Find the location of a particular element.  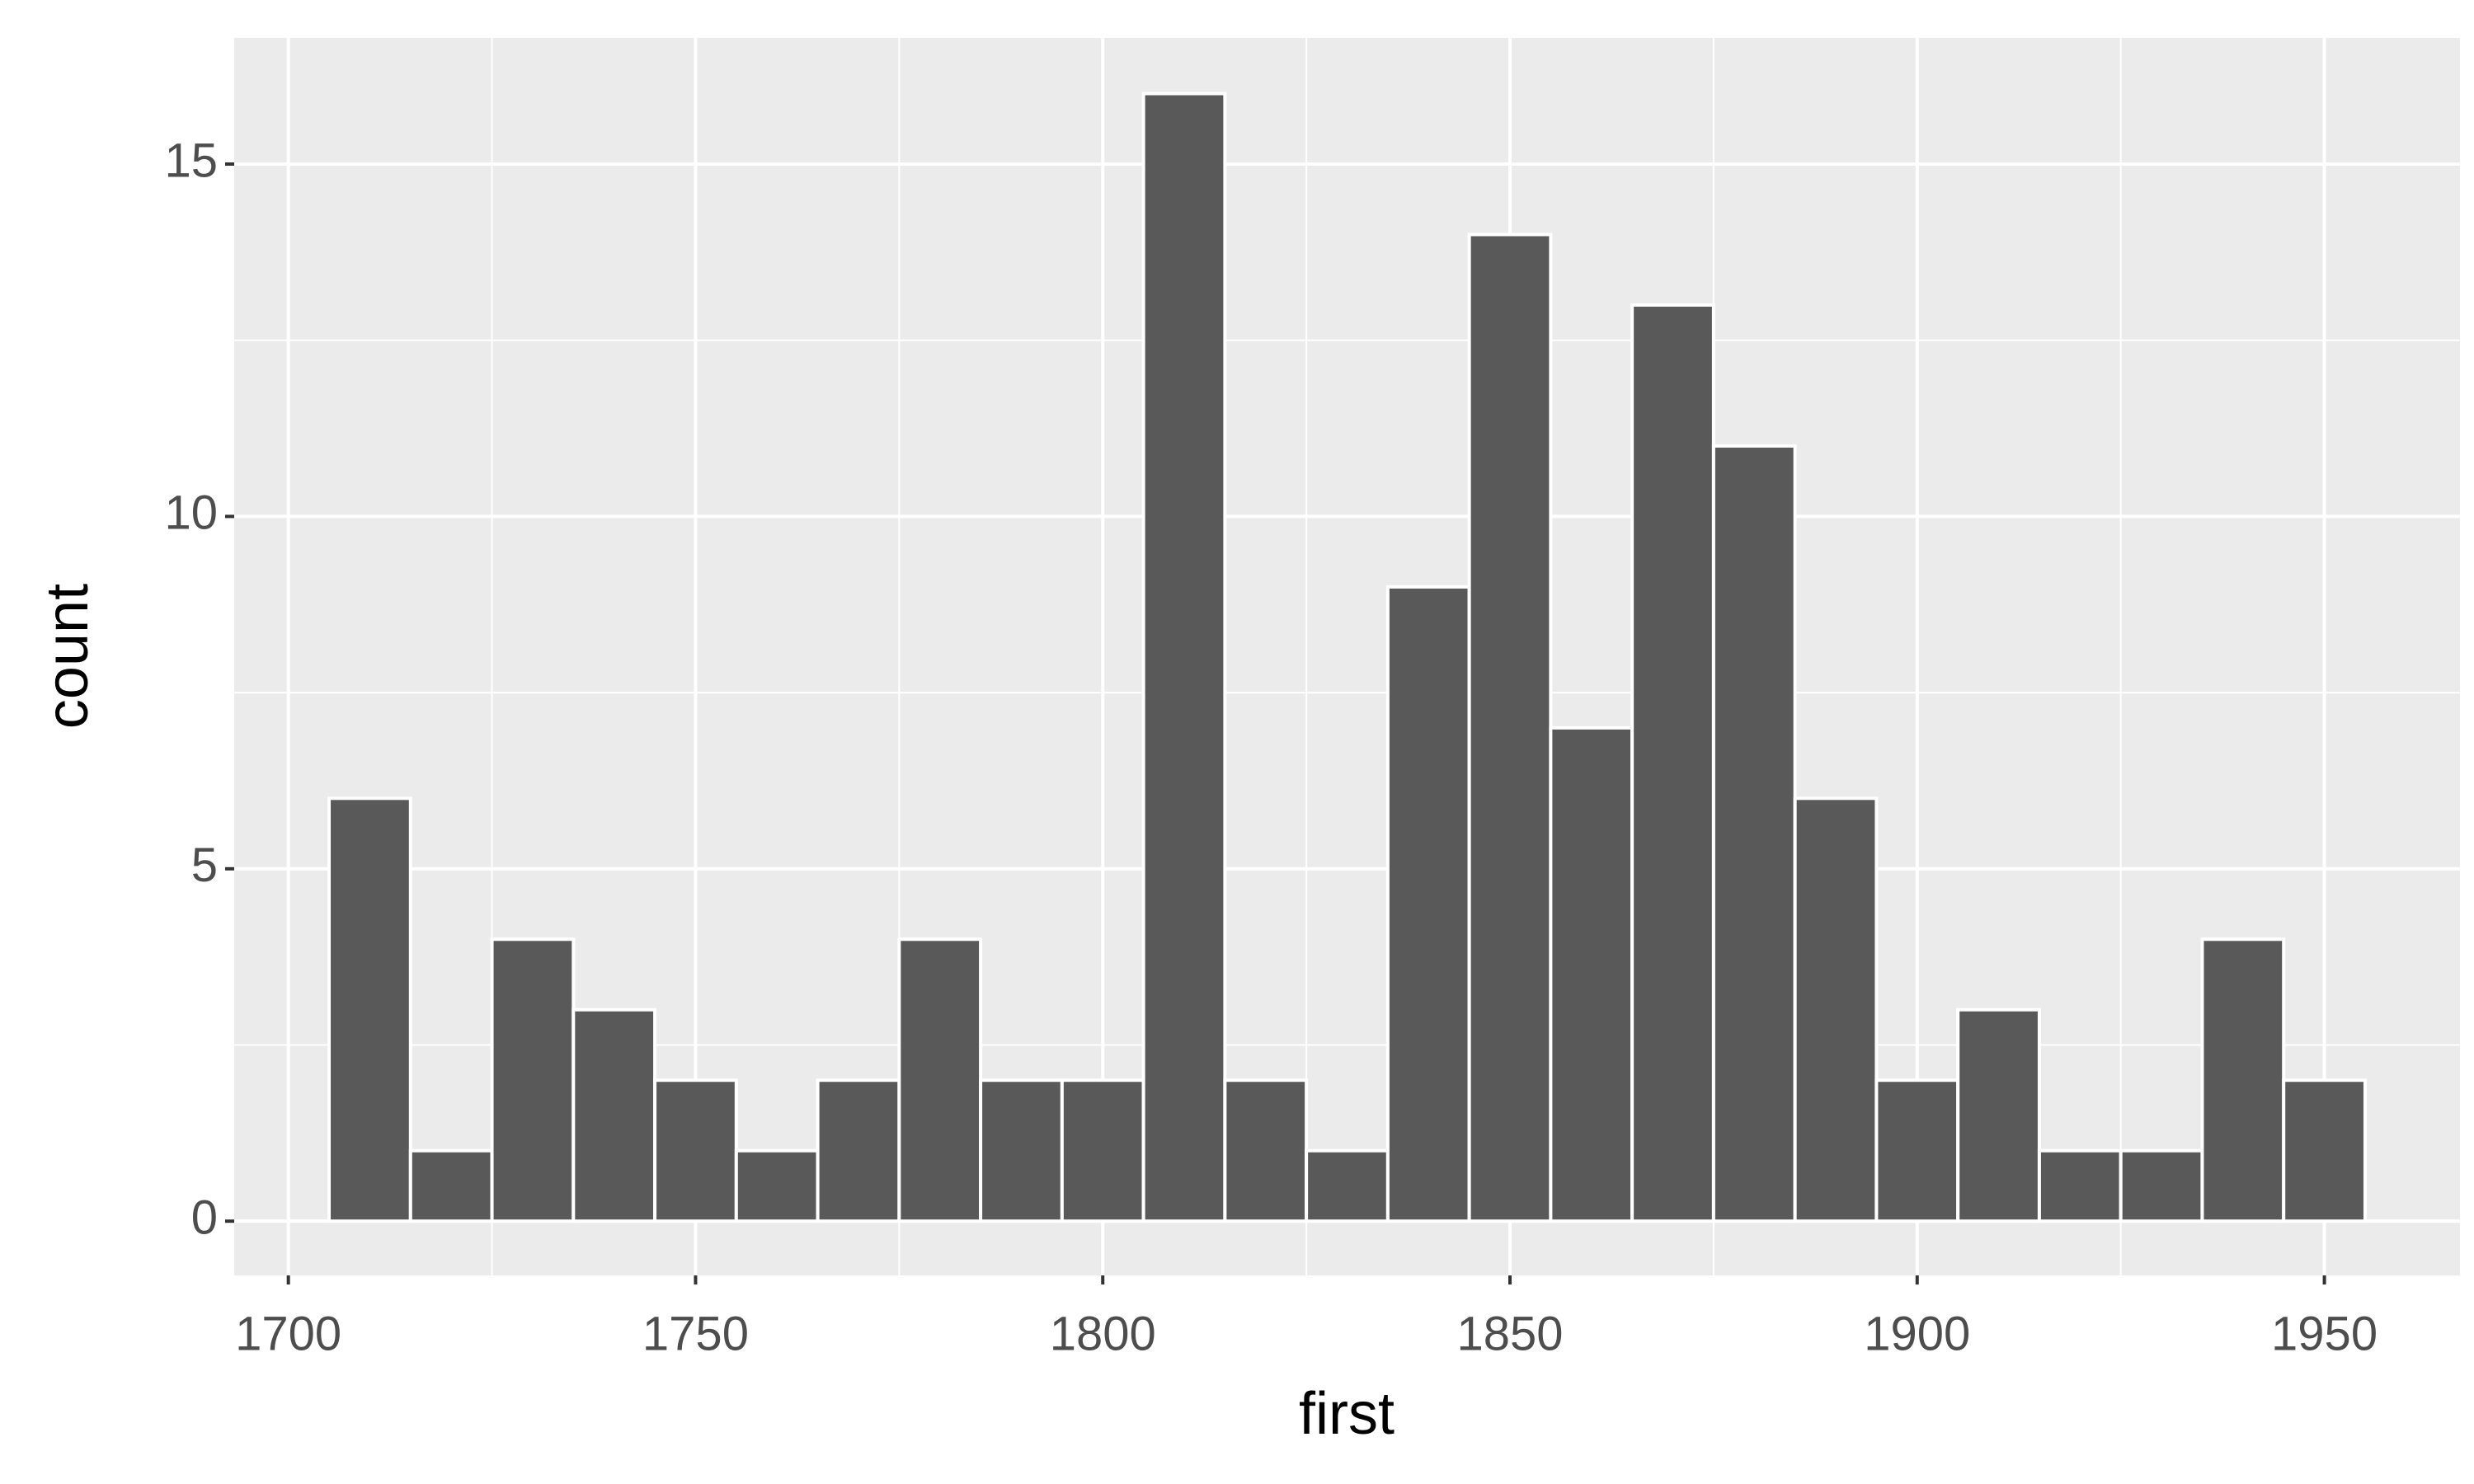

y-tick-label: 5 is located at coordinates (204, 865).